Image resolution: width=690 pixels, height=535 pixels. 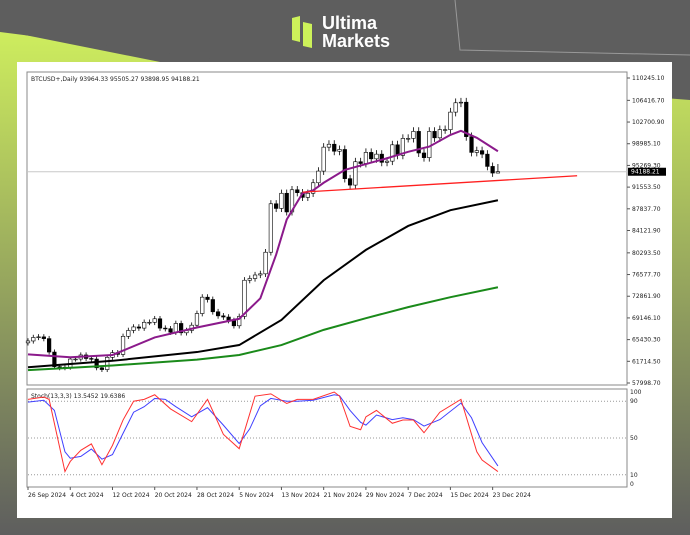 I want to click on x-tick-label: 7 Dec 2024, so click(x=425, y=495).